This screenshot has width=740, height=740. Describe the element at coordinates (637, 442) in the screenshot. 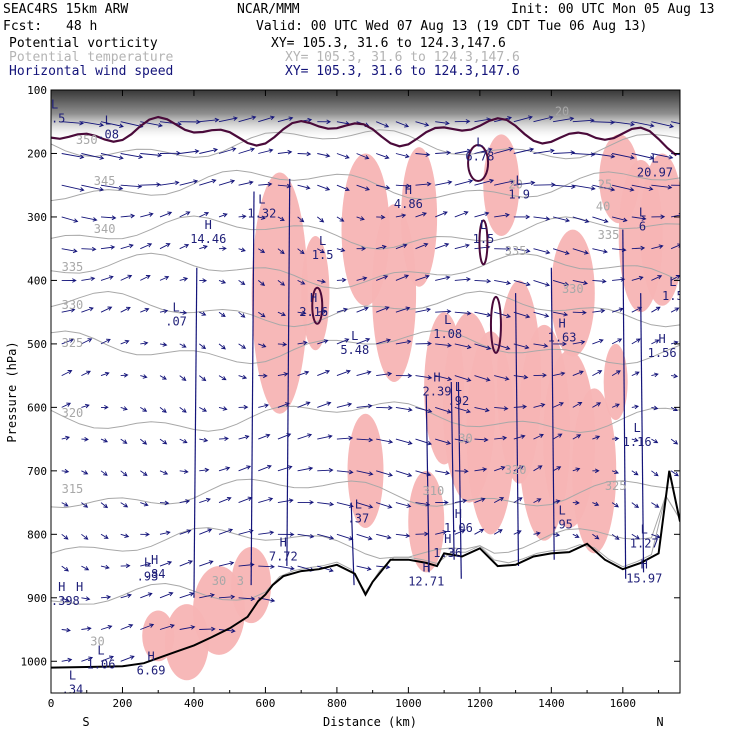

I see `extremum-value: 1.16` at that location.